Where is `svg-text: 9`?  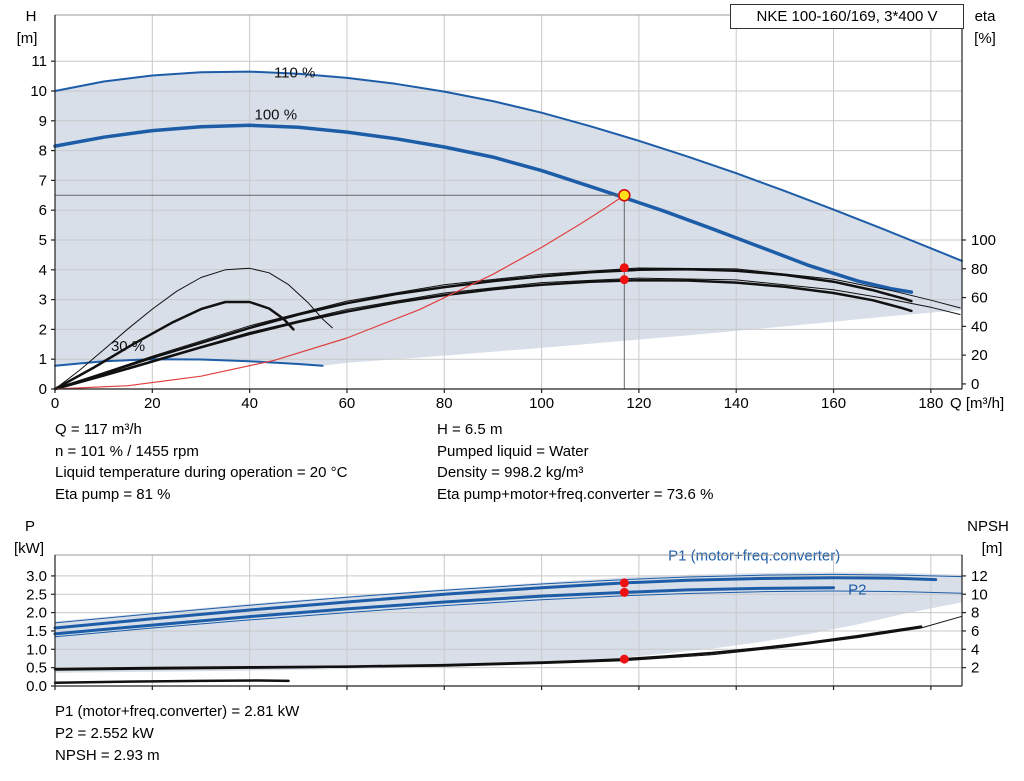
svg-text: 9 is located at coordinates (43, 121).